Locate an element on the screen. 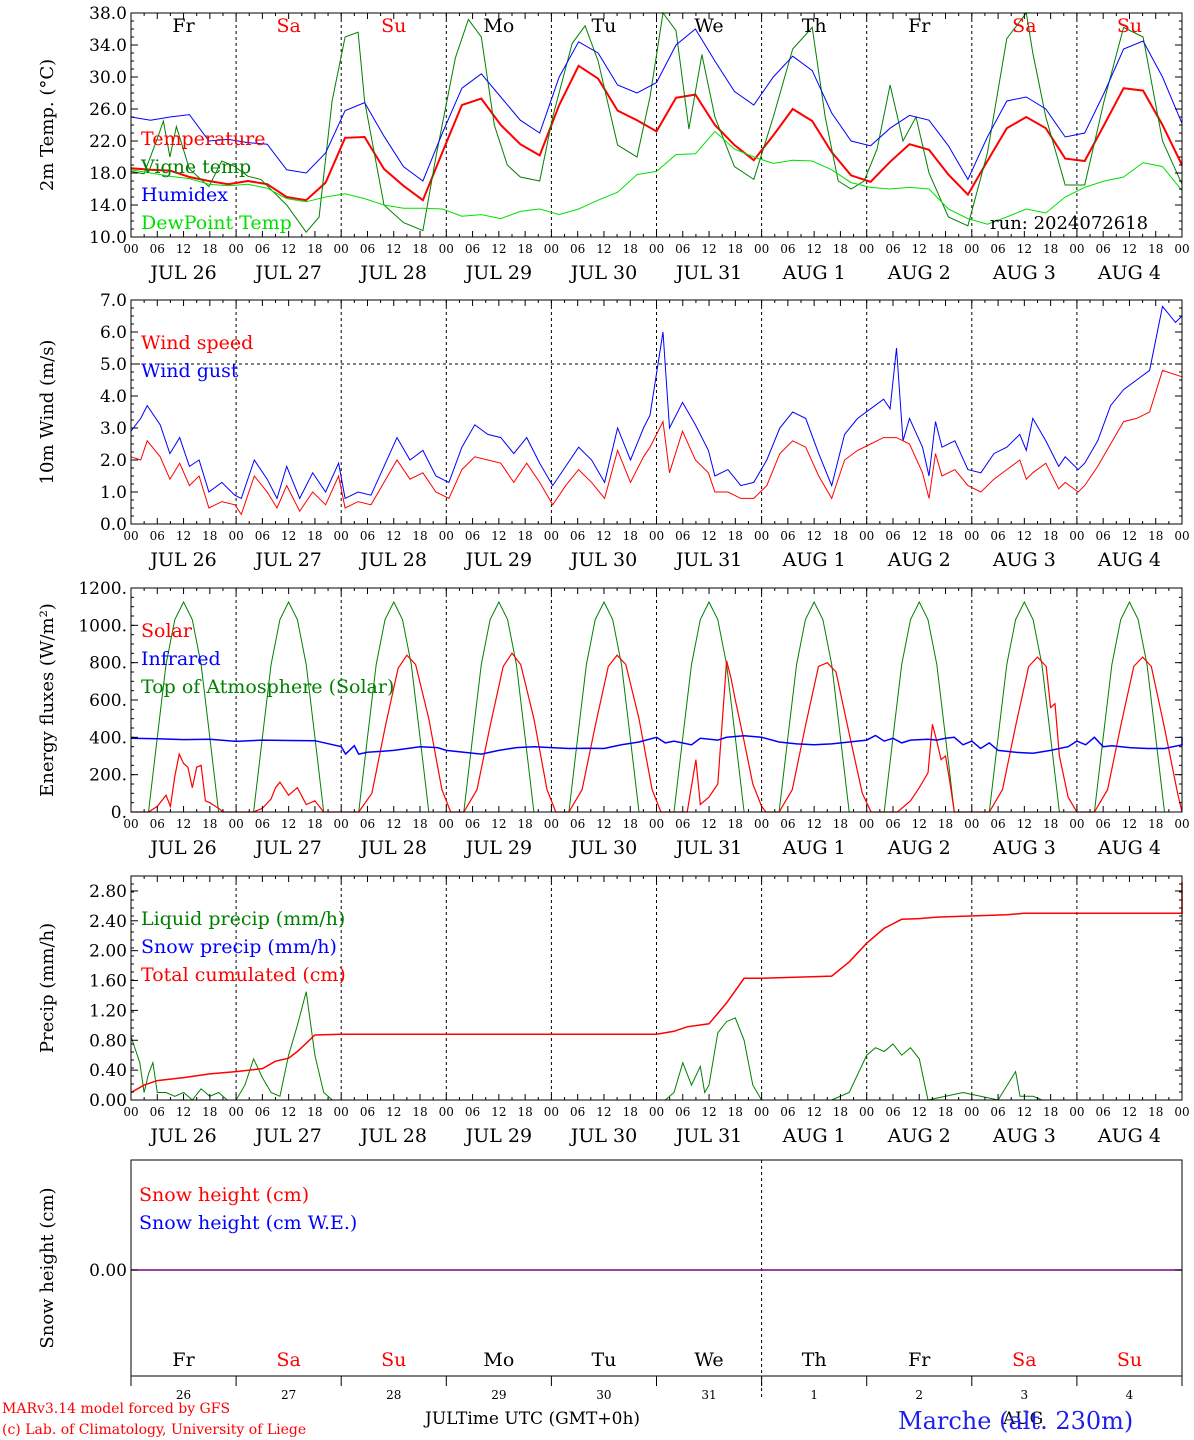  month-left-label: JUL is located at coordinates (440, 1419).